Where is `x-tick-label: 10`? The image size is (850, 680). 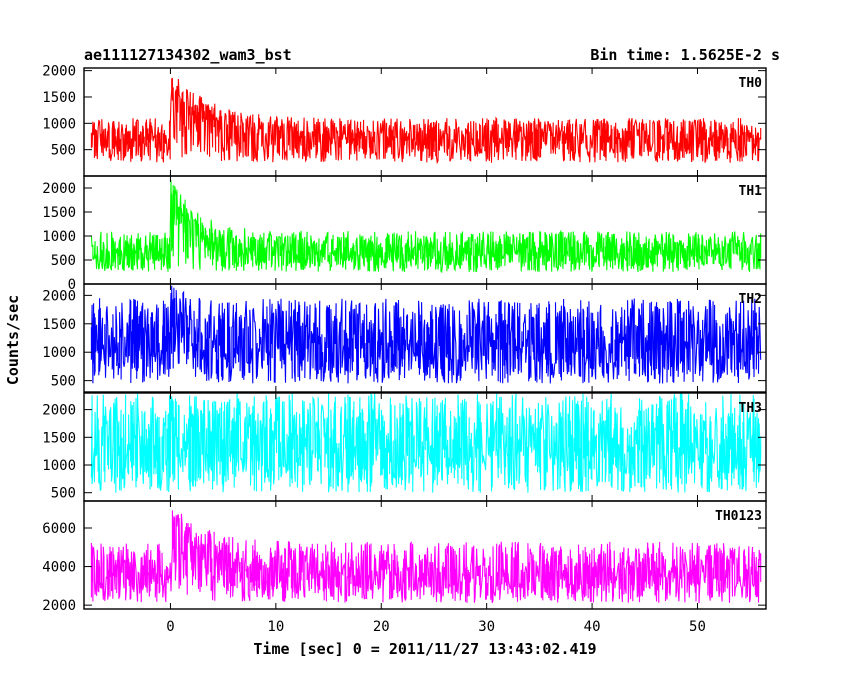 x-tick-label: 10 is located at coordinates (275, 627).